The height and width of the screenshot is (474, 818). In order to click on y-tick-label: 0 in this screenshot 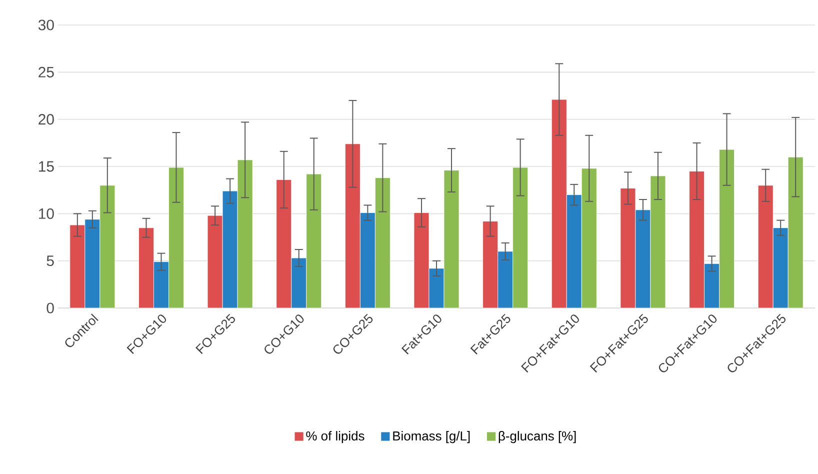, I will do `click(50, 308)`.